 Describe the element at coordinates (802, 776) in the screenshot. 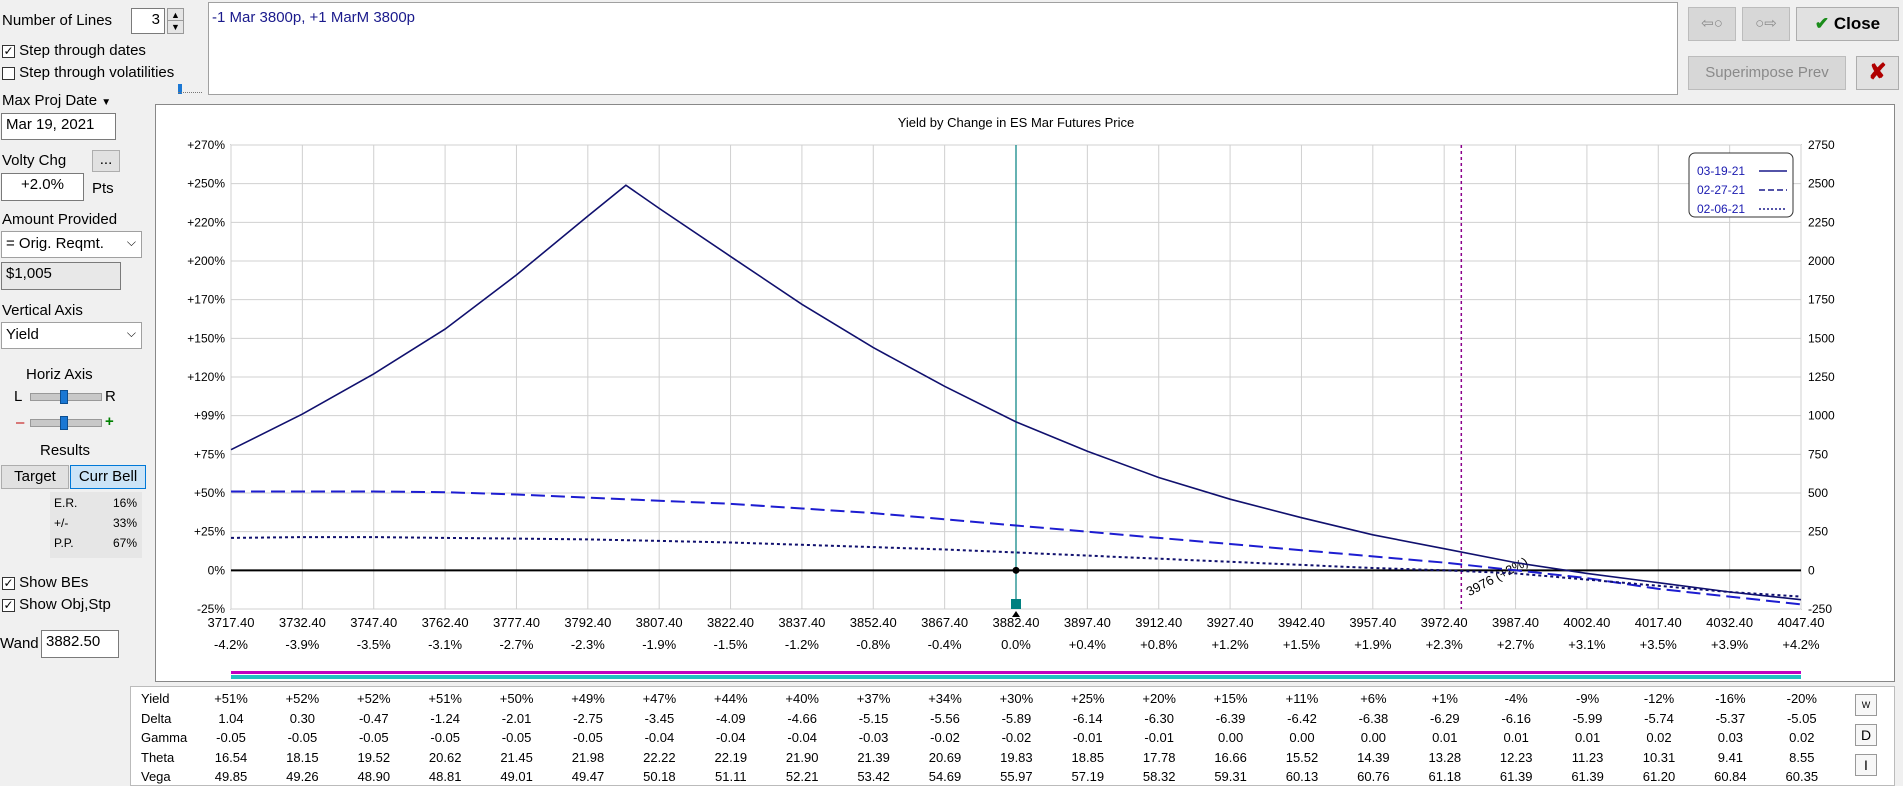

I see `stats-cell: 52.21` at that location.